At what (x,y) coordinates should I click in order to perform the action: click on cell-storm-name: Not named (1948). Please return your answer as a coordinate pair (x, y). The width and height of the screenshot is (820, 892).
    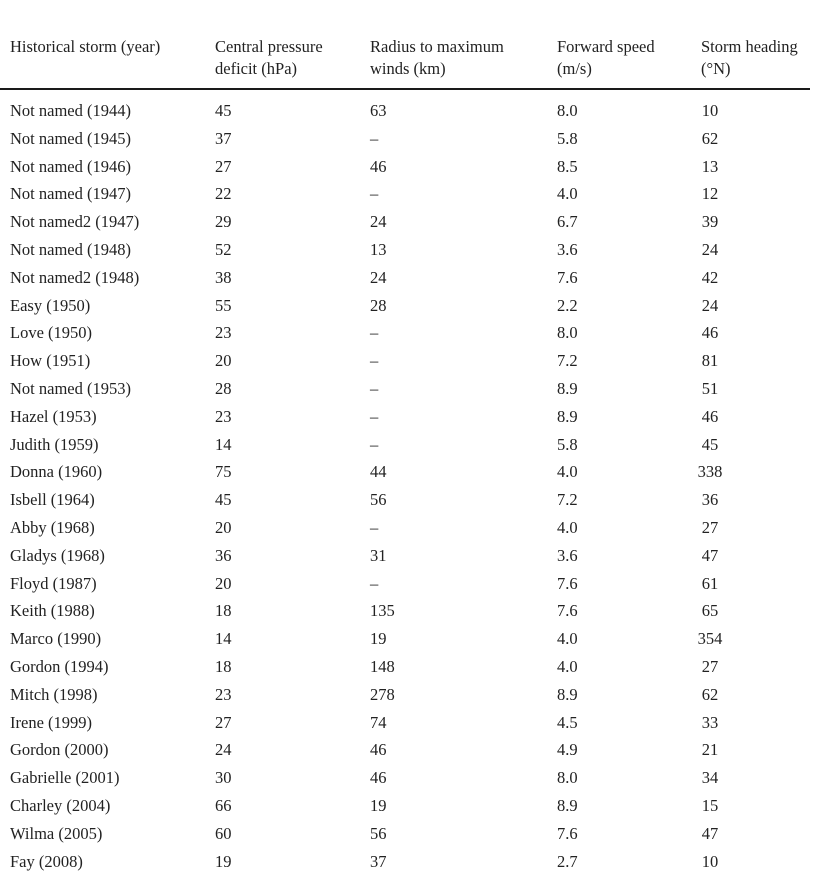
    Looking at the image, I should click on (70, 249).